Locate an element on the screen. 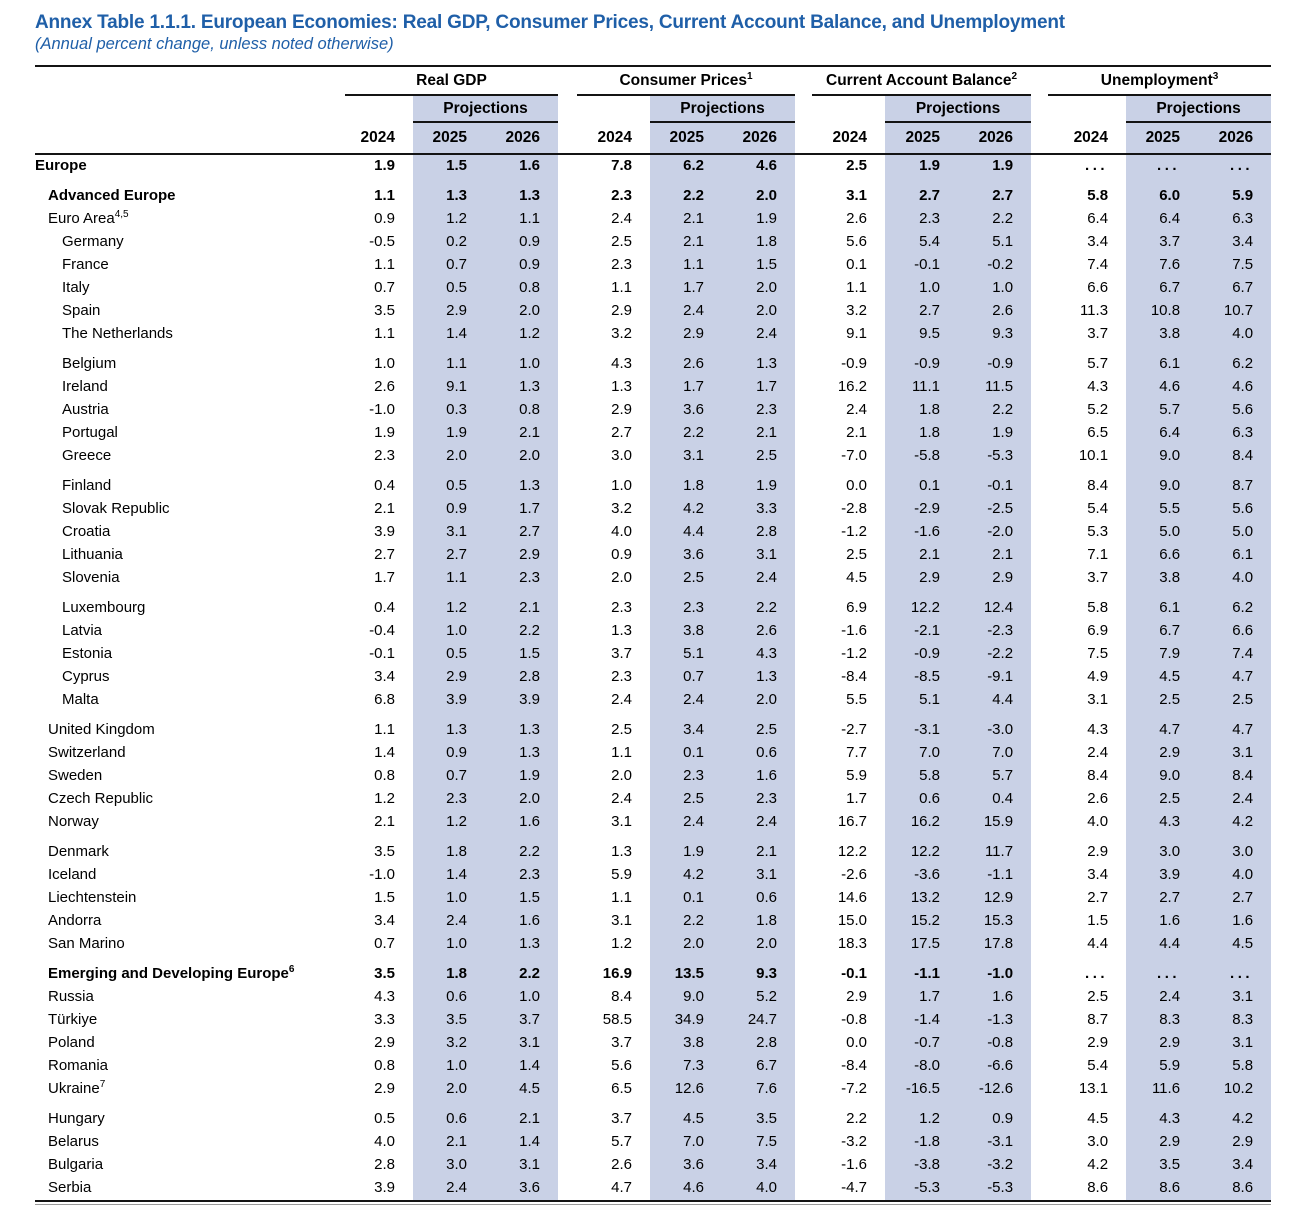  row-label: Bulgaria is located at coordinates (76, 1165).